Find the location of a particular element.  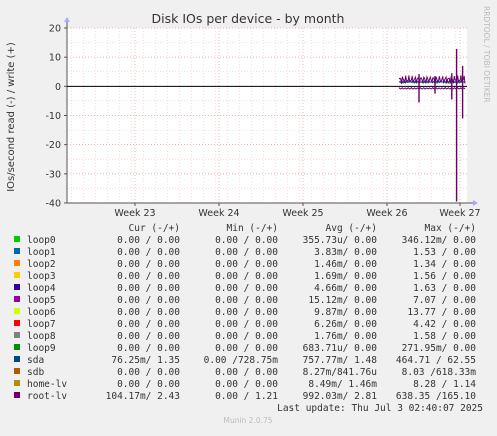

y-tick-label: -40 is located at coordinates (53, 204).